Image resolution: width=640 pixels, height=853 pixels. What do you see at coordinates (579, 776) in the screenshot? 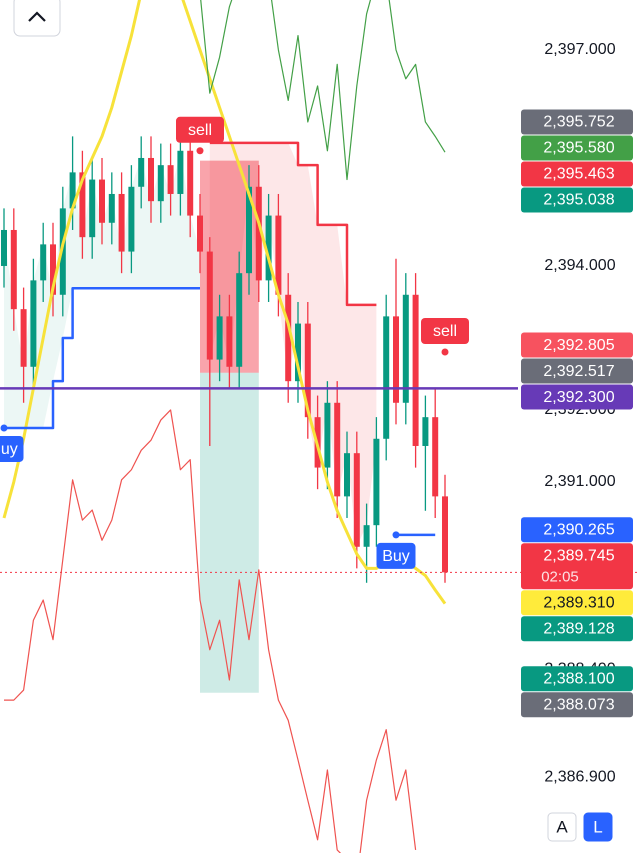
I see `y-tick-label: 2,386.900` at bounding box center [579, 776].